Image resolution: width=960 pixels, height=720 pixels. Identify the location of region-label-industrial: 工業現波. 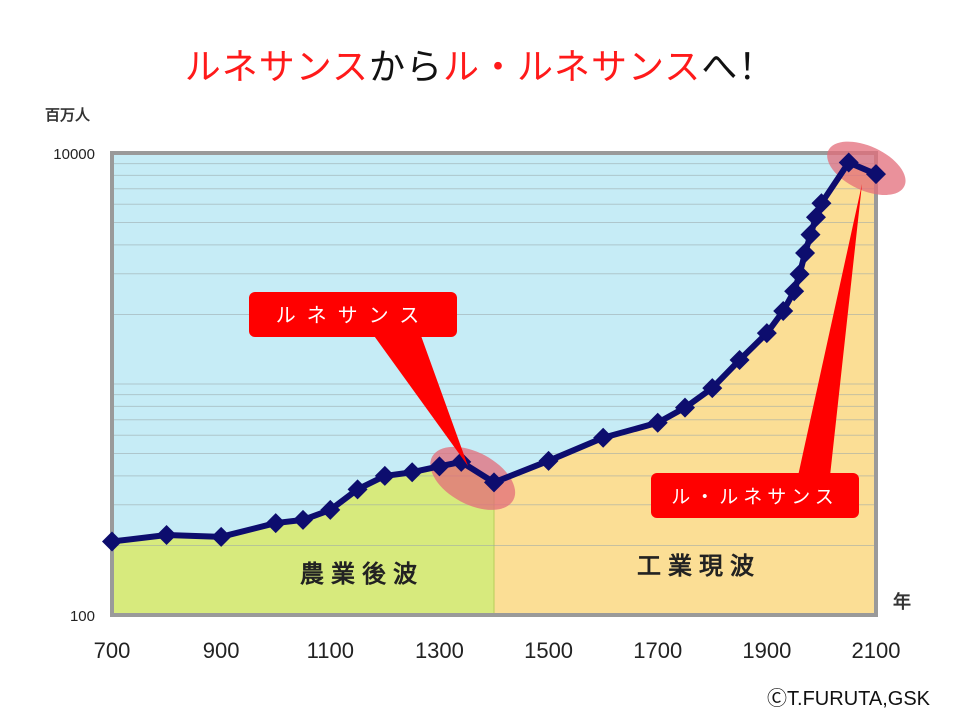
(699, 566).